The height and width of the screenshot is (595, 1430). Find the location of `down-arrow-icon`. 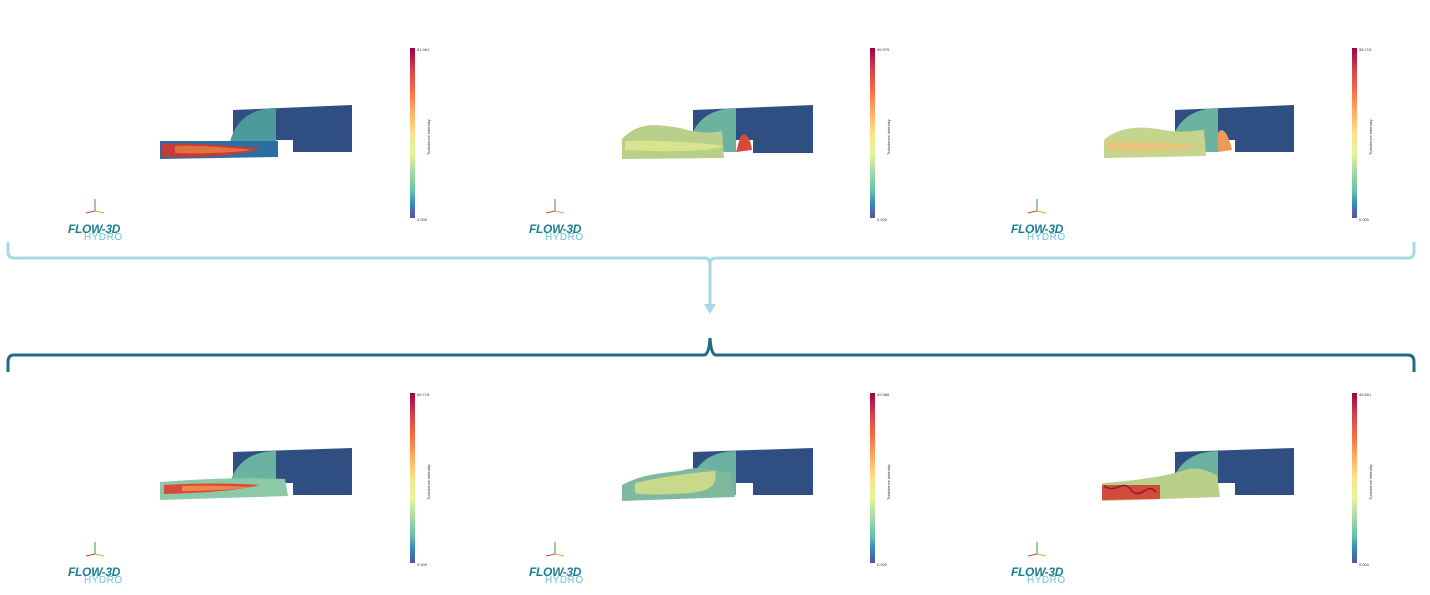

down-arrow-icon is located at coordinates (710, 309).